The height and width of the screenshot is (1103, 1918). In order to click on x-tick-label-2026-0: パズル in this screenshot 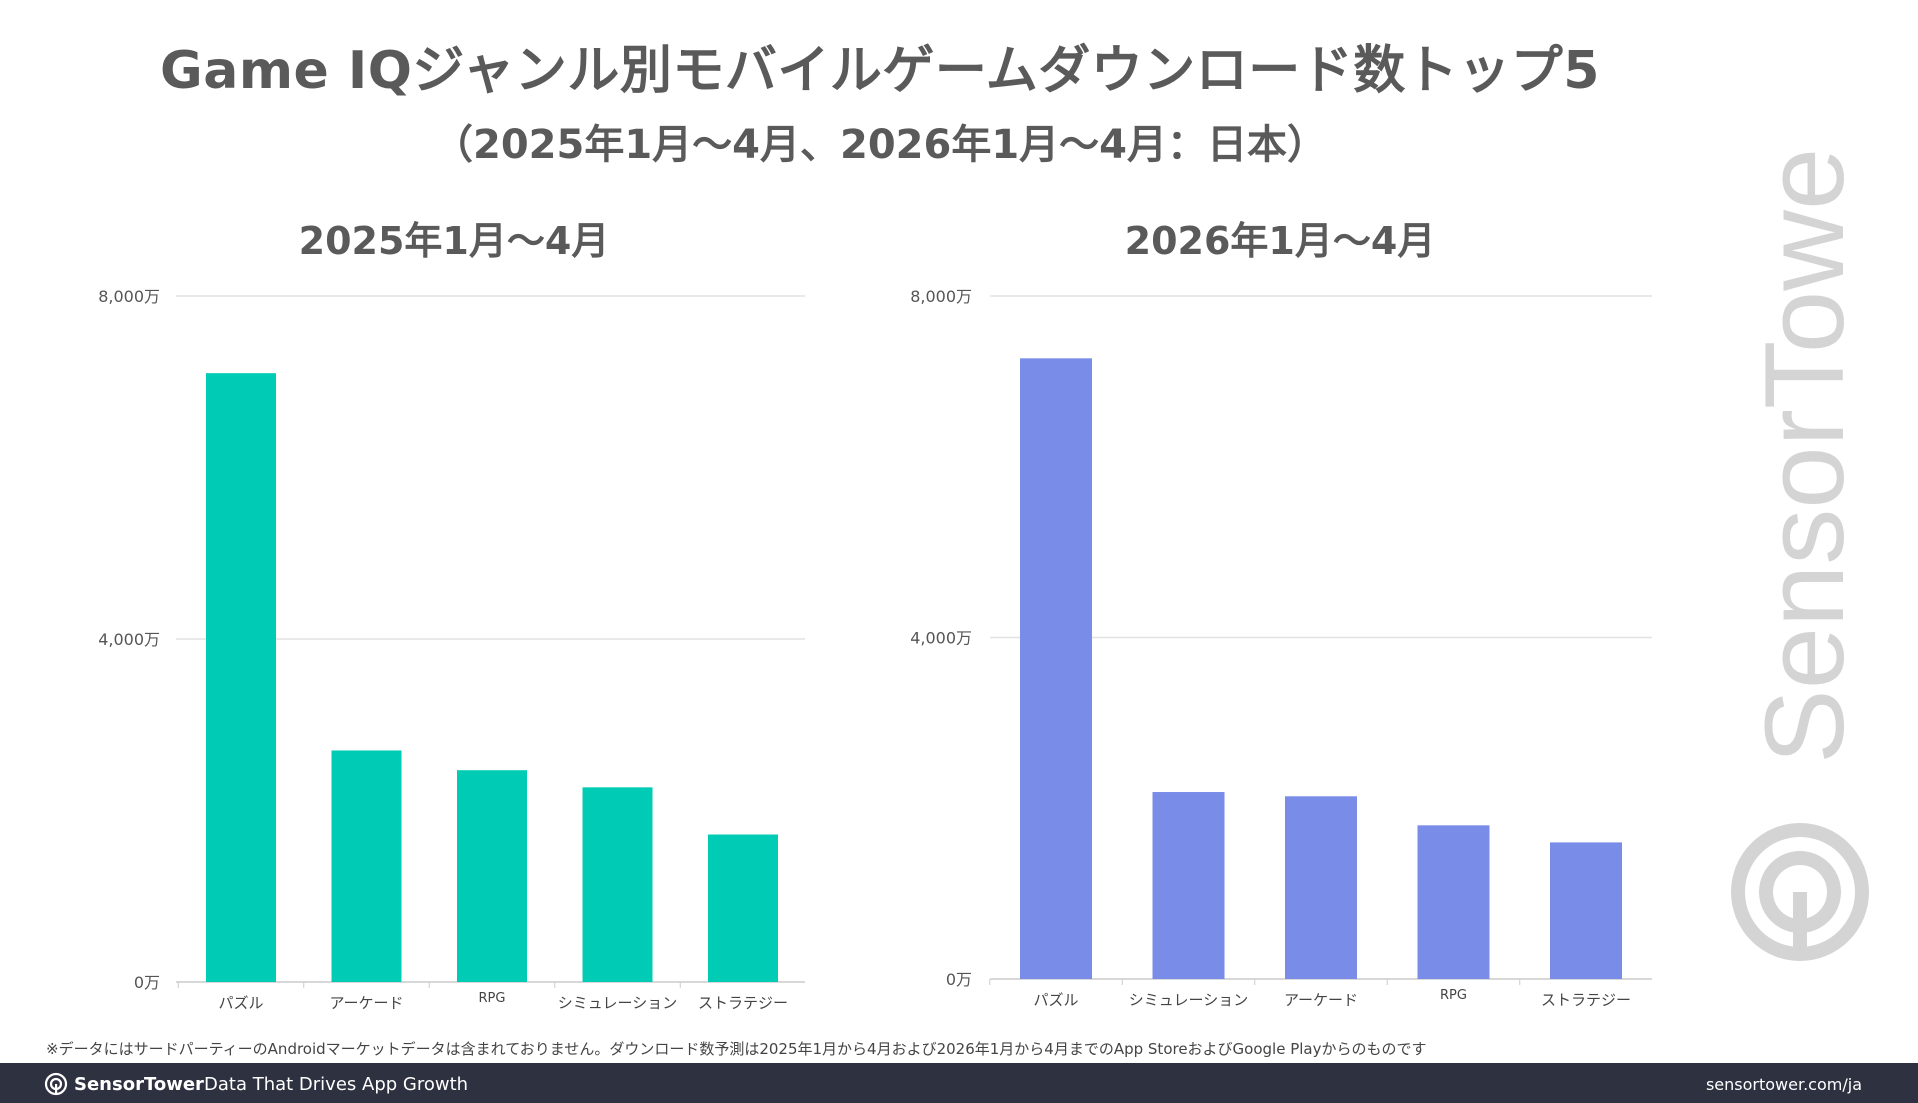, I will do `click(1055, 1000)`.